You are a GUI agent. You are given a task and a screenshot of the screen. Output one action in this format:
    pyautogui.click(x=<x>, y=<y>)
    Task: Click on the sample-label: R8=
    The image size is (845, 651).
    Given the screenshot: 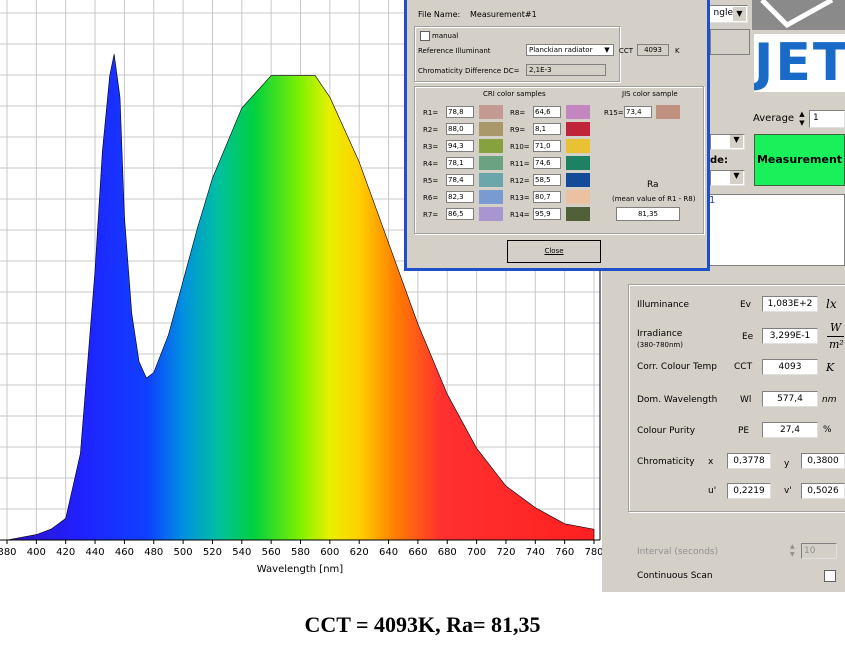 What is the action you would take?
    pyautogui.click(x=518, y=113)
    